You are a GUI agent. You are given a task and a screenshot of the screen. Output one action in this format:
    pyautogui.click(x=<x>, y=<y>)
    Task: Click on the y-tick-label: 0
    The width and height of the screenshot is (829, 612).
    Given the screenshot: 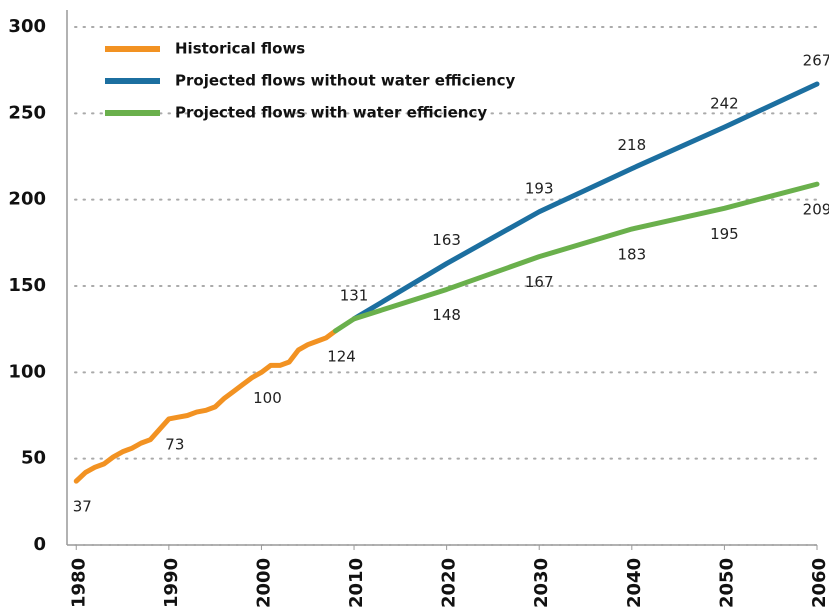 What is the action you would take?
    pyautogui.click(x=39, y=544)
    